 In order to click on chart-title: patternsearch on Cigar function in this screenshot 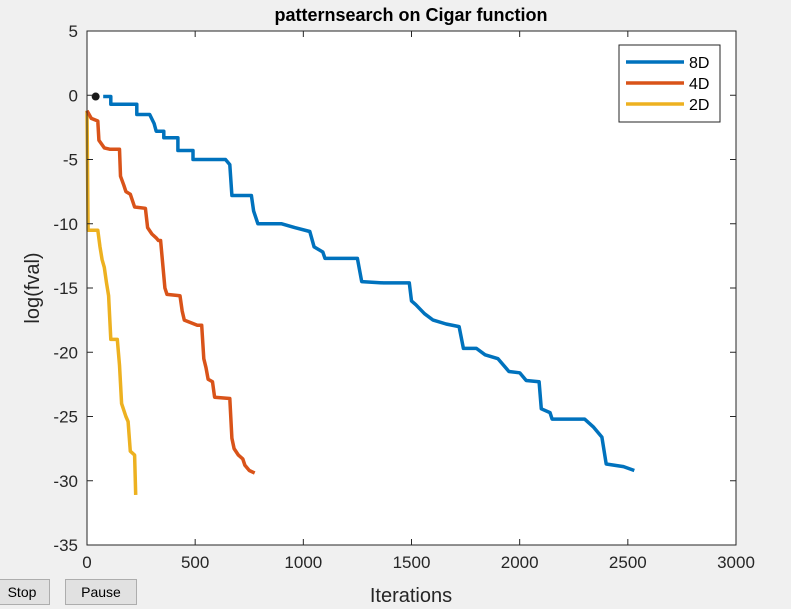, I will do `click(410, 15)`.